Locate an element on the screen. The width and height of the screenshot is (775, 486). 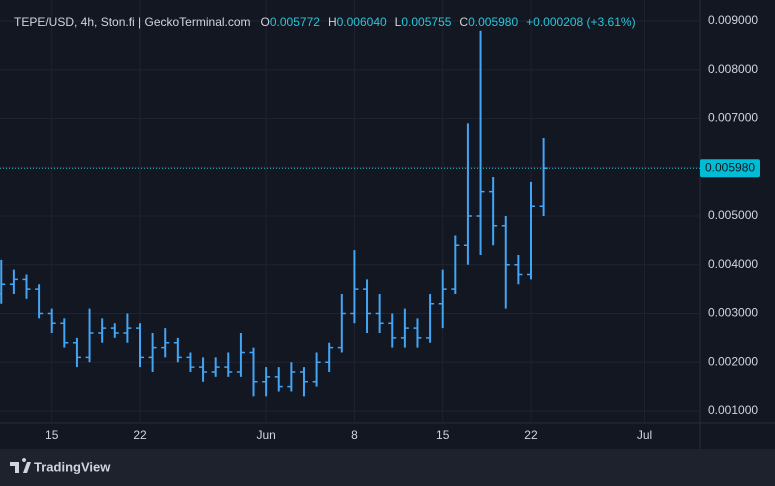
ohlc-value: 0.005755 is located at coordinates (426, 22).